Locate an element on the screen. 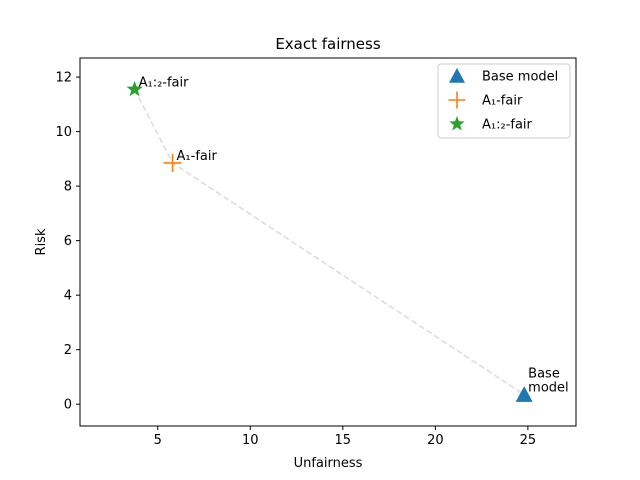 The width and height of the screenshot is (640, 480). y-tick-label: 2 is located at coordinates (68, 350).